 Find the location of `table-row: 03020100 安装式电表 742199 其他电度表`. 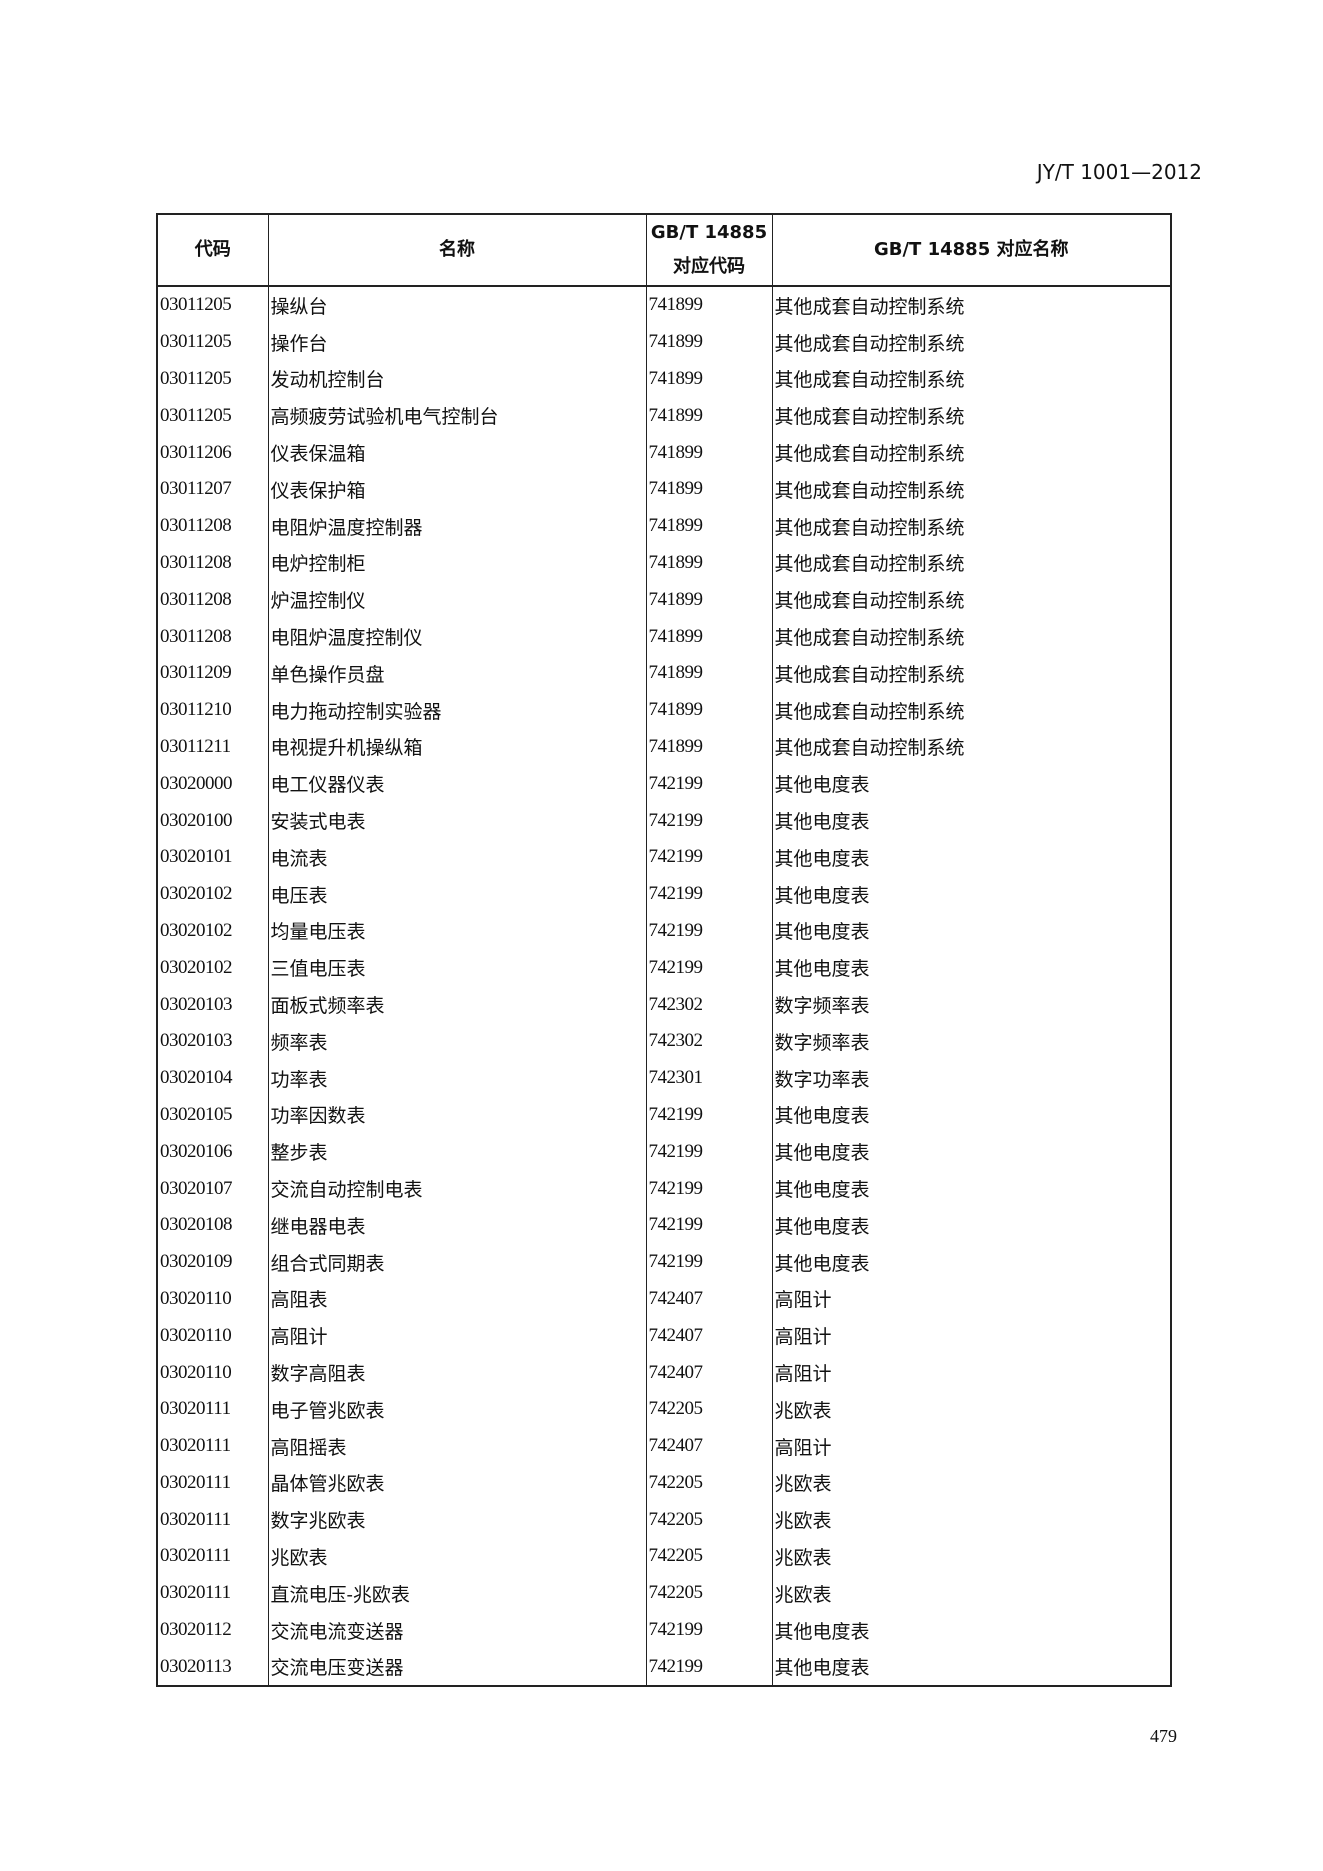

table-row: 03020100 安装式电表 742199 其他电度表 is located at coordinates (664, 820).